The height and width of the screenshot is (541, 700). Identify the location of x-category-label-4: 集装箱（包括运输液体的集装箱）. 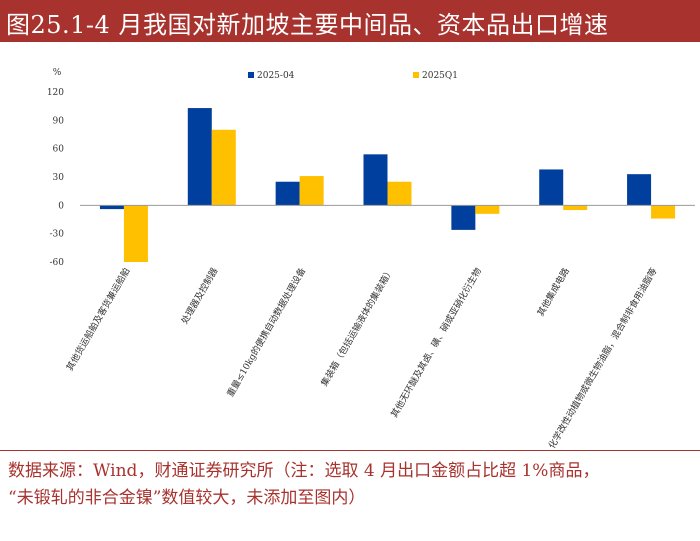
(357, 327).